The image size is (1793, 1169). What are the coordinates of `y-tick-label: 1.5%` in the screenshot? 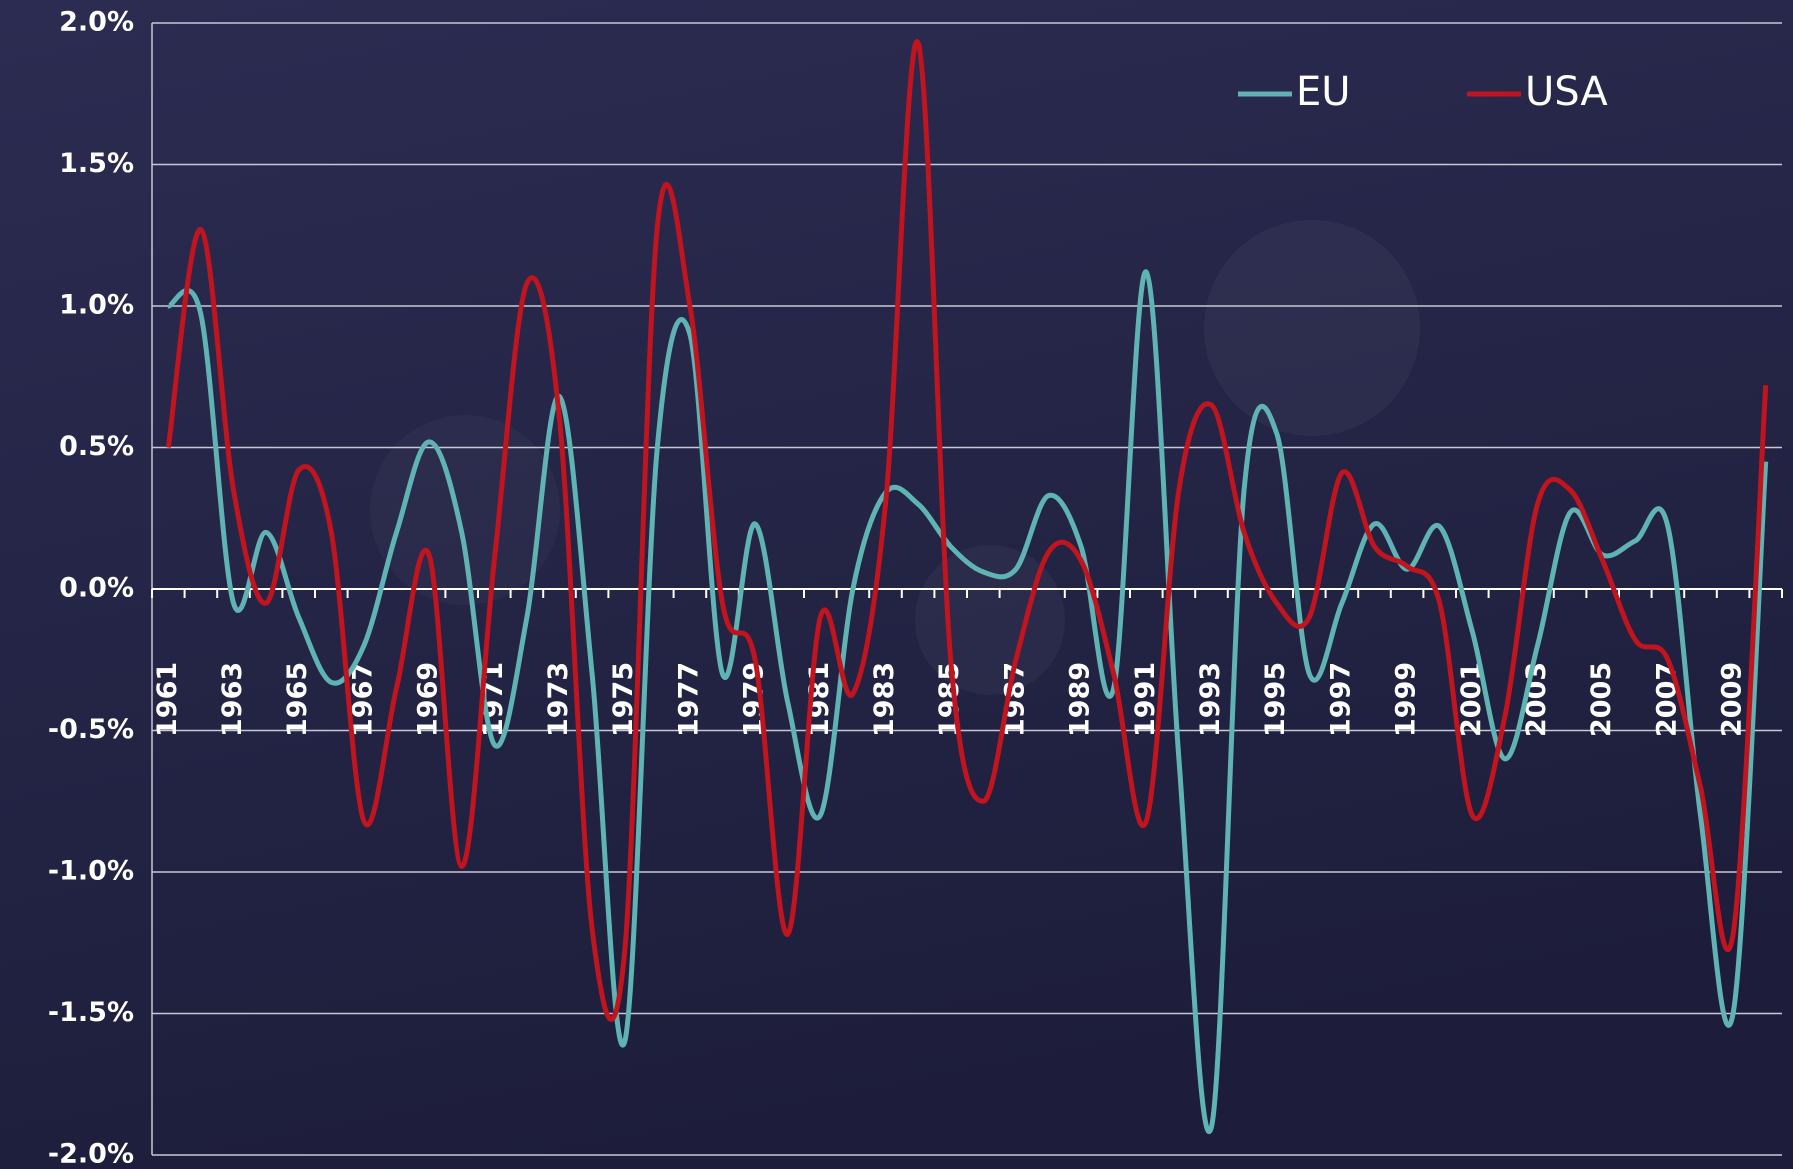 It's located at (96, 163).